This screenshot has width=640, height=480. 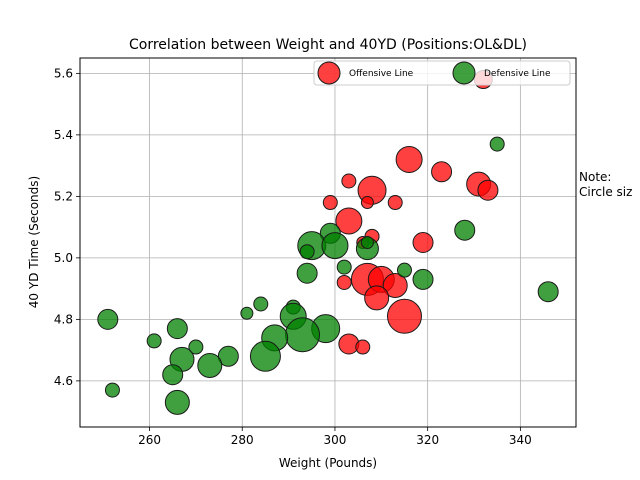 I want to click on legend: Offensive Line Defensive Line, so click(x=442, y=73).